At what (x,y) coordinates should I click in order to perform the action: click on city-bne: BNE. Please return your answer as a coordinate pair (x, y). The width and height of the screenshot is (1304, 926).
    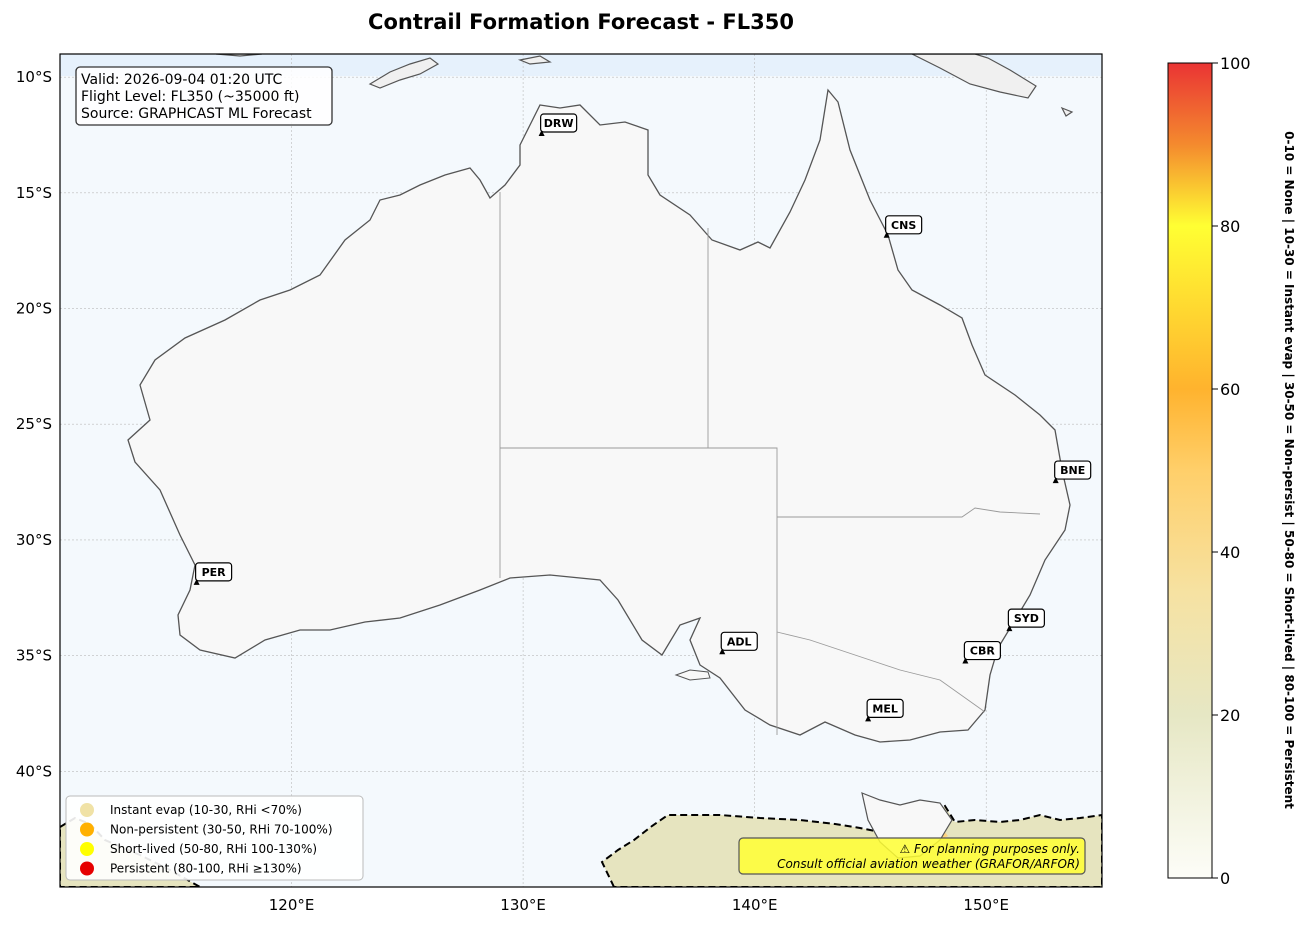
    Looking at the image, I should click on (1072, 472).